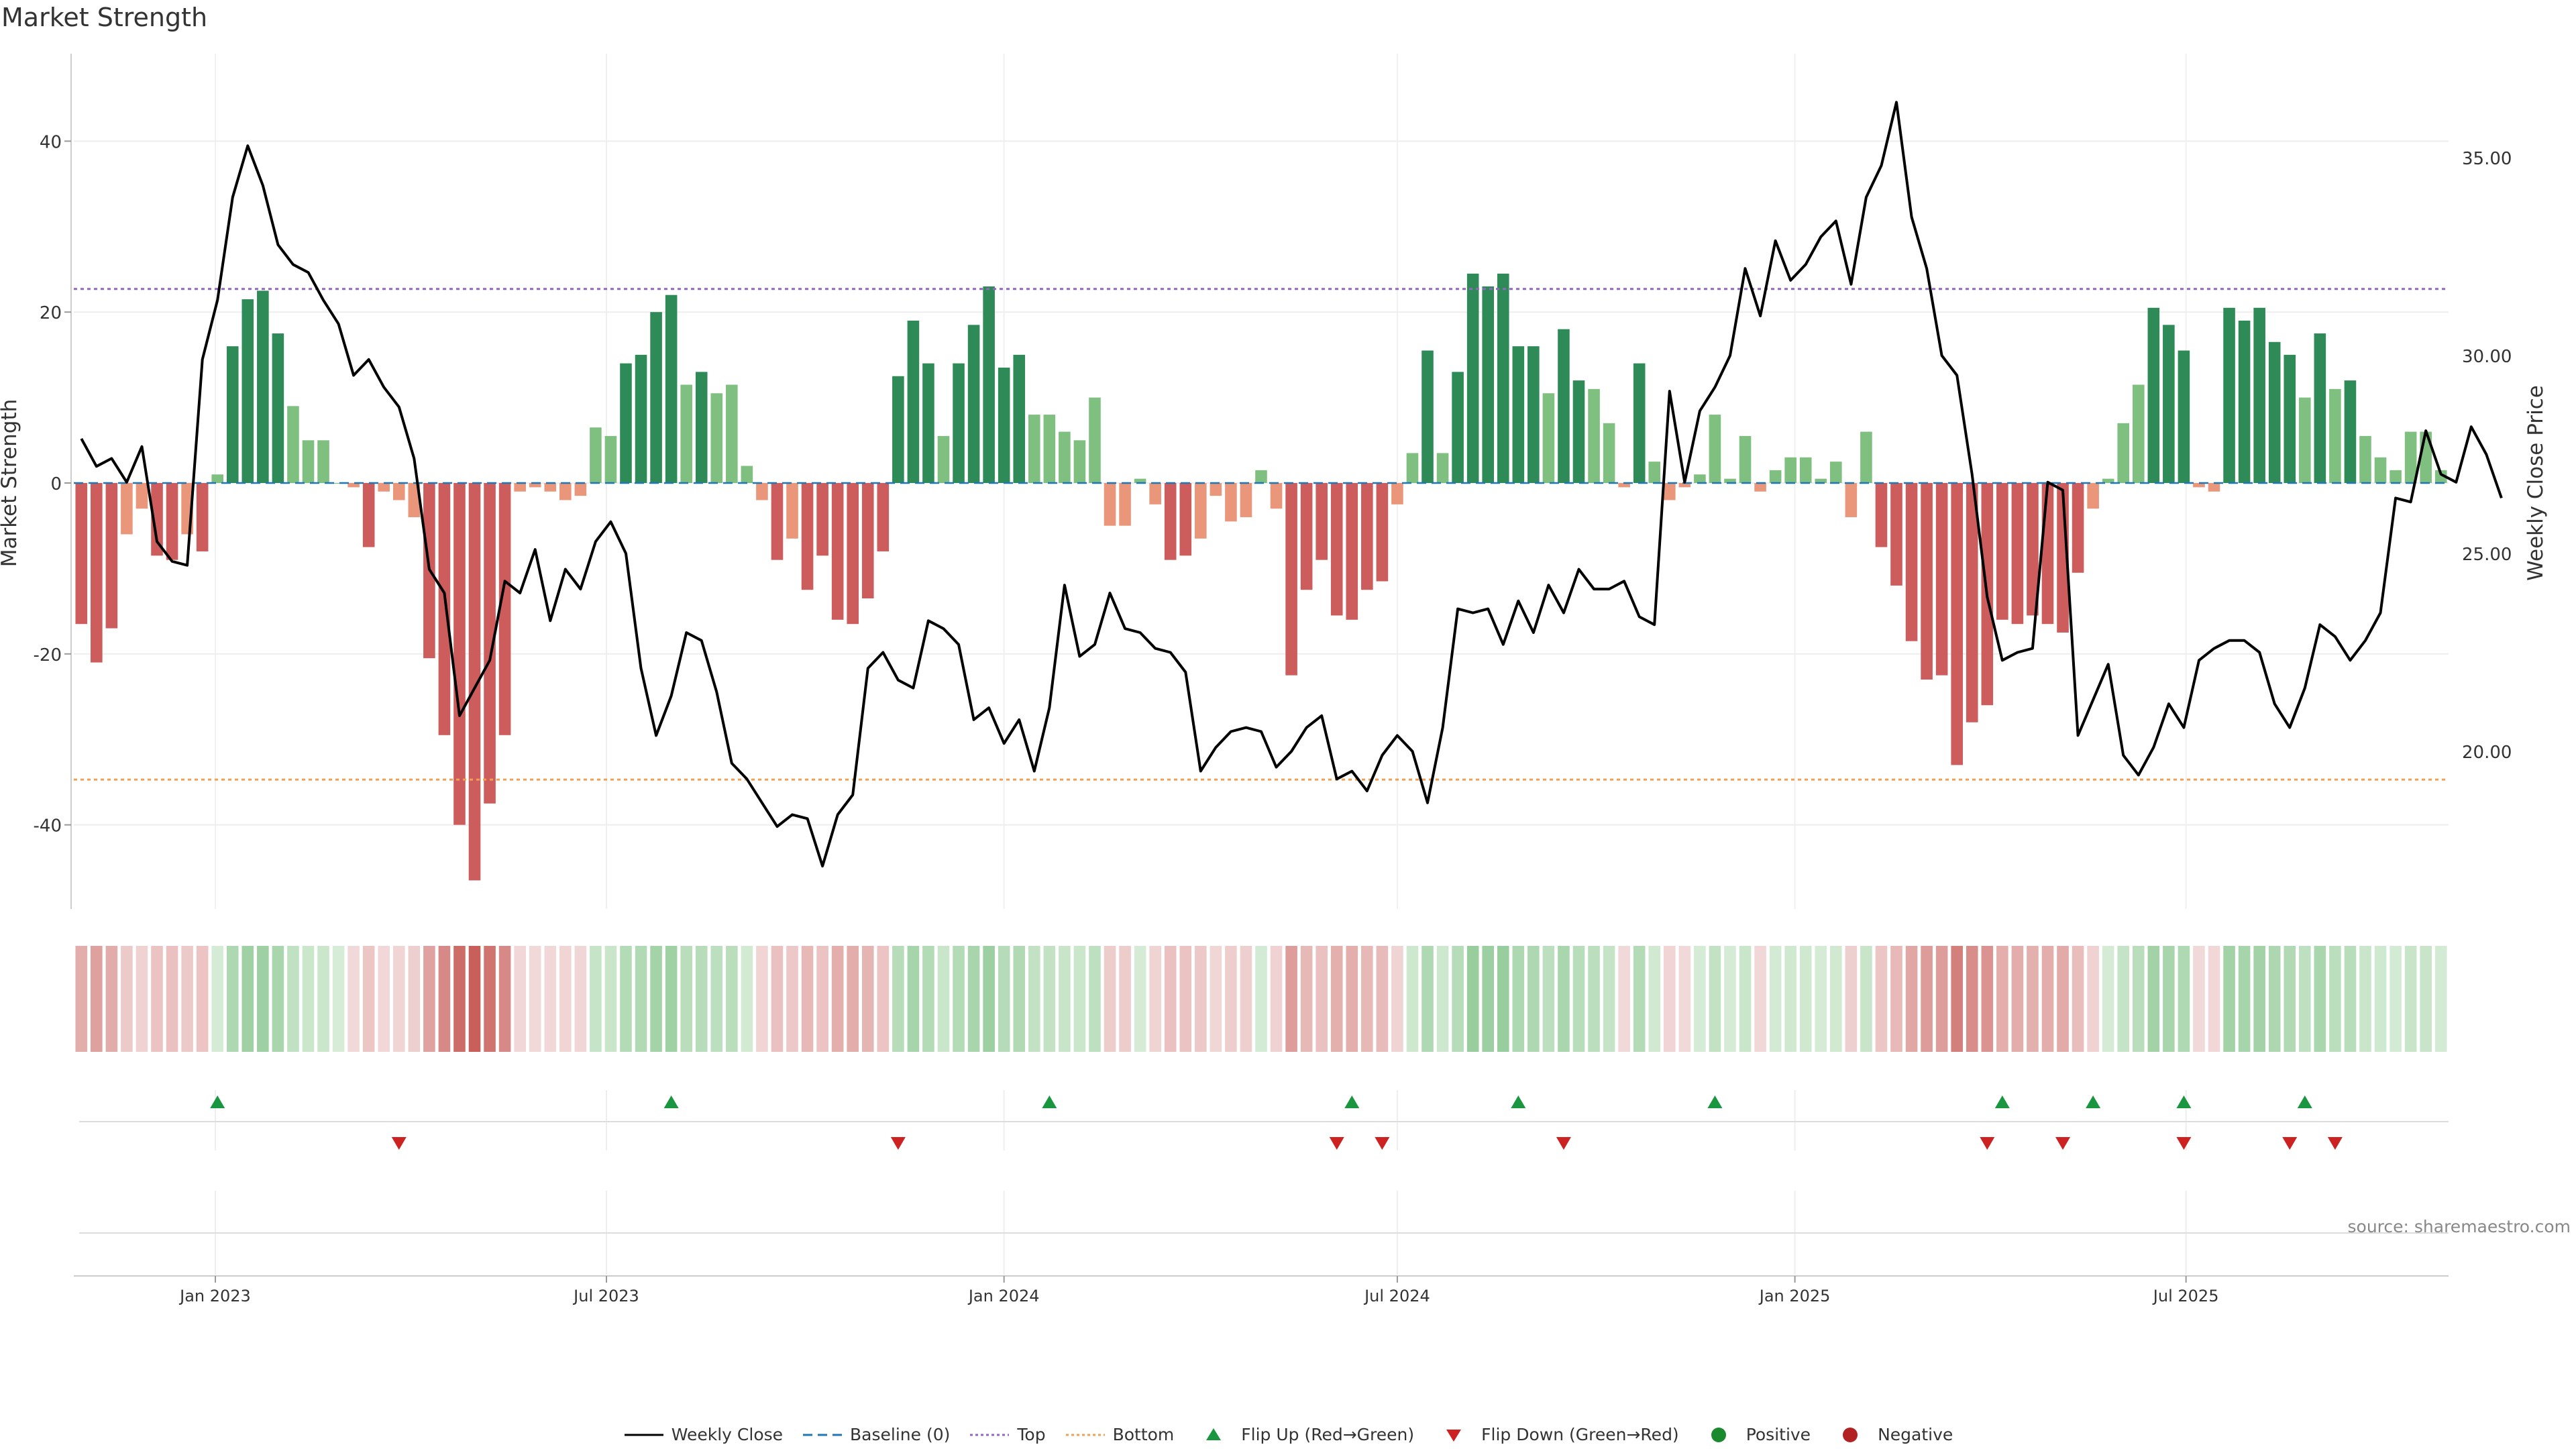 The height and width of the screenshot is (1449, 2576). I want to click on legend-positive: Positive, so click(1754, 1434).